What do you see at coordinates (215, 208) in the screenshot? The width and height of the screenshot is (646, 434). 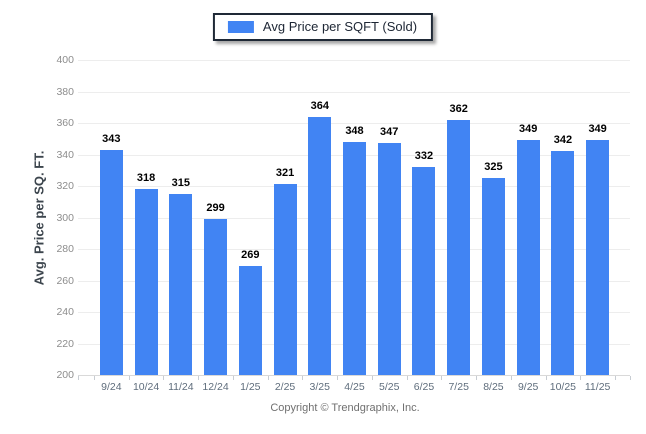 I see `bar-value-label: 299` at bounding box center [215, 208].